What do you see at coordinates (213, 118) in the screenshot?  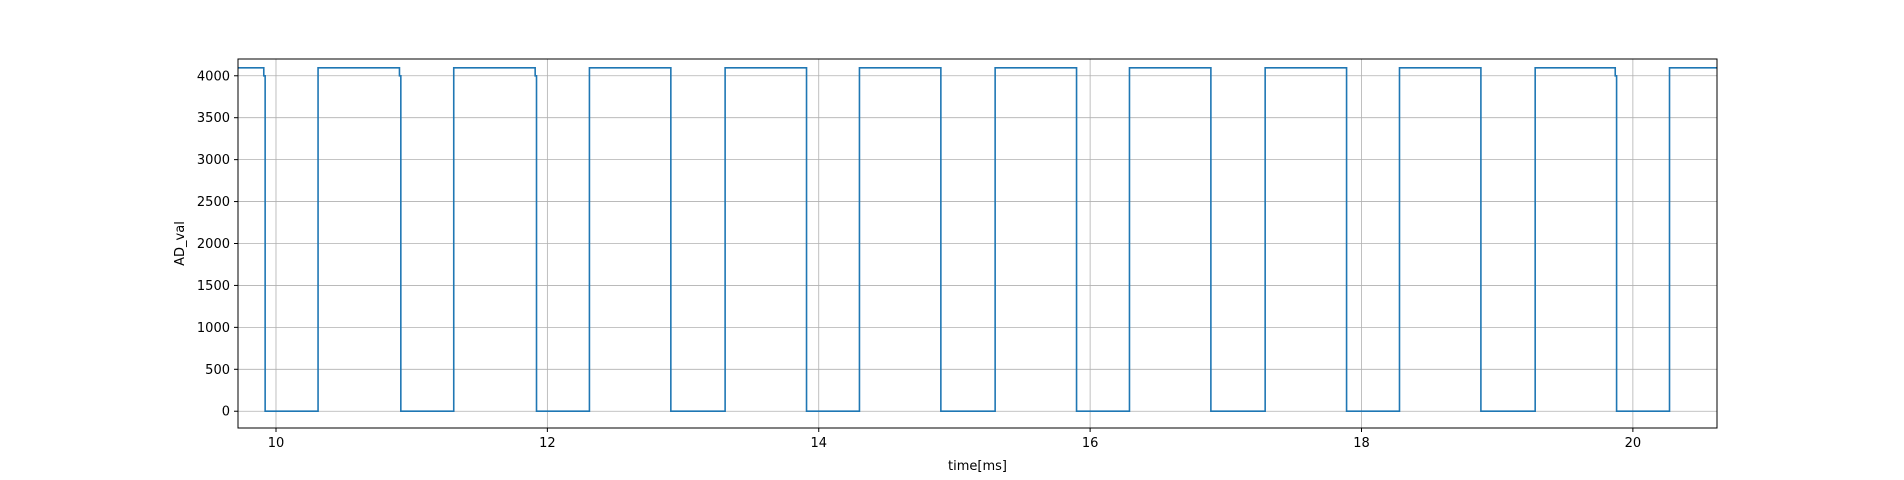 I see `y-tick-label: 3500` at bounding box center [213, 118].